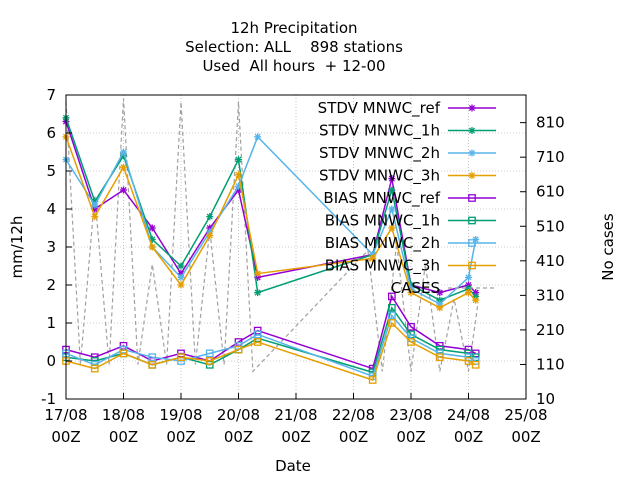  Describe the element at coordinates (51, 133) in the screenshot. I see `y-tick-label: 6` at that location.